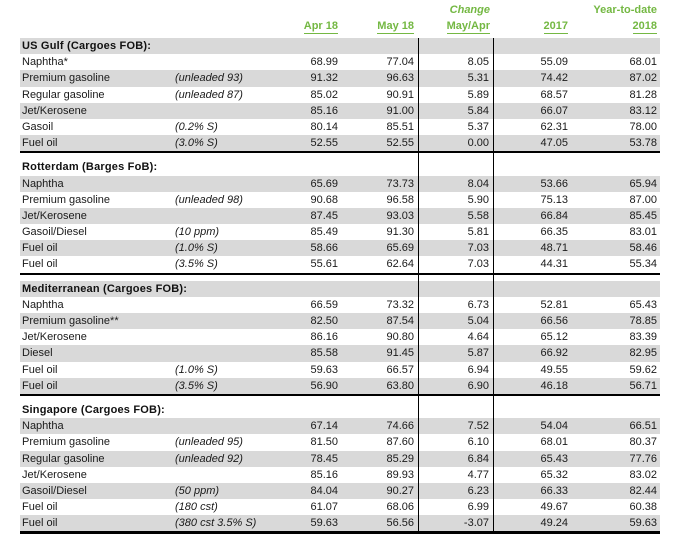 The width and height of the screenshot is (680, 538). Describe the element at coordinates (554, 62) in the screenshot. I see `y2017-value: 55.09` at that location.